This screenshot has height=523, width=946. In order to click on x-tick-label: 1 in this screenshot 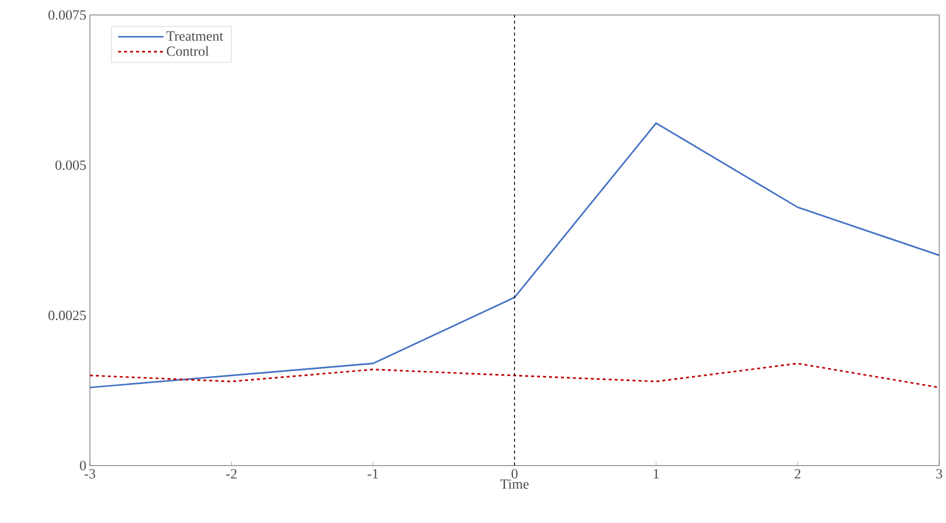, I will do `click(656, 474)`.